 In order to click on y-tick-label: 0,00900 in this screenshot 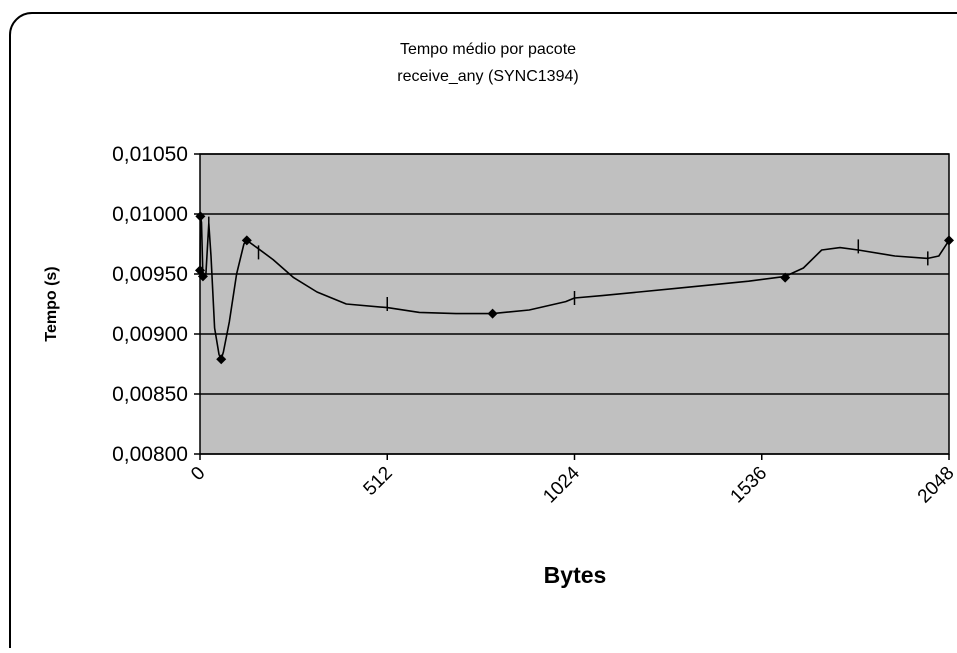, I will do `click(150, 334)`.